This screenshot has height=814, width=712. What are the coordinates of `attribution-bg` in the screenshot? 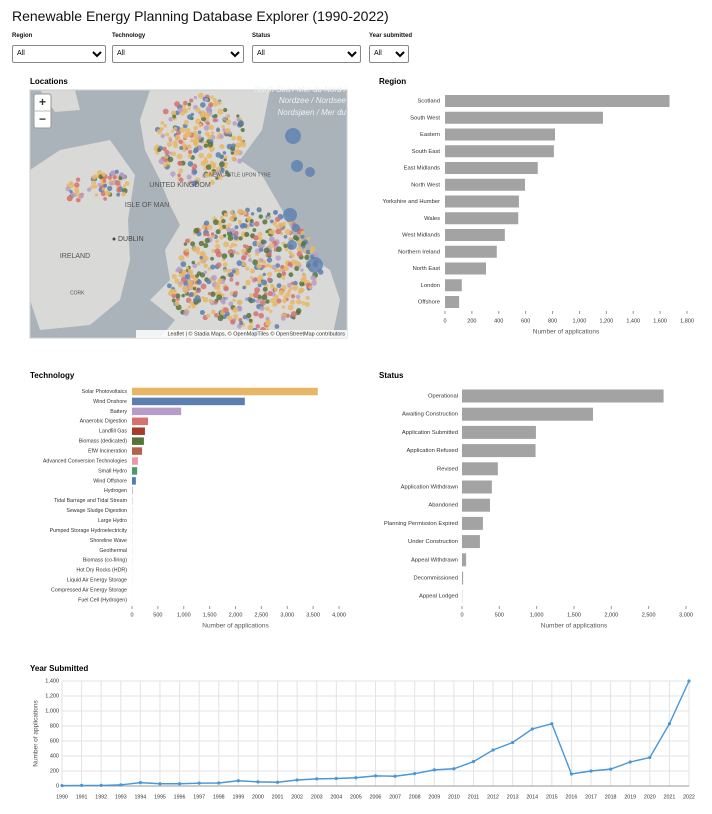 It's located at (241, 334).